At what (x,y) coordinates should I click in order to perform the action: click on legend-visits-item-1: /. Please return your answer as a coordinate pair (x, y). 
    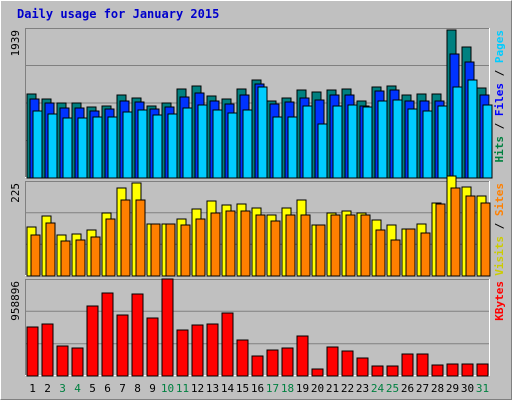
    Looking at the image, I should click on (499, 226).